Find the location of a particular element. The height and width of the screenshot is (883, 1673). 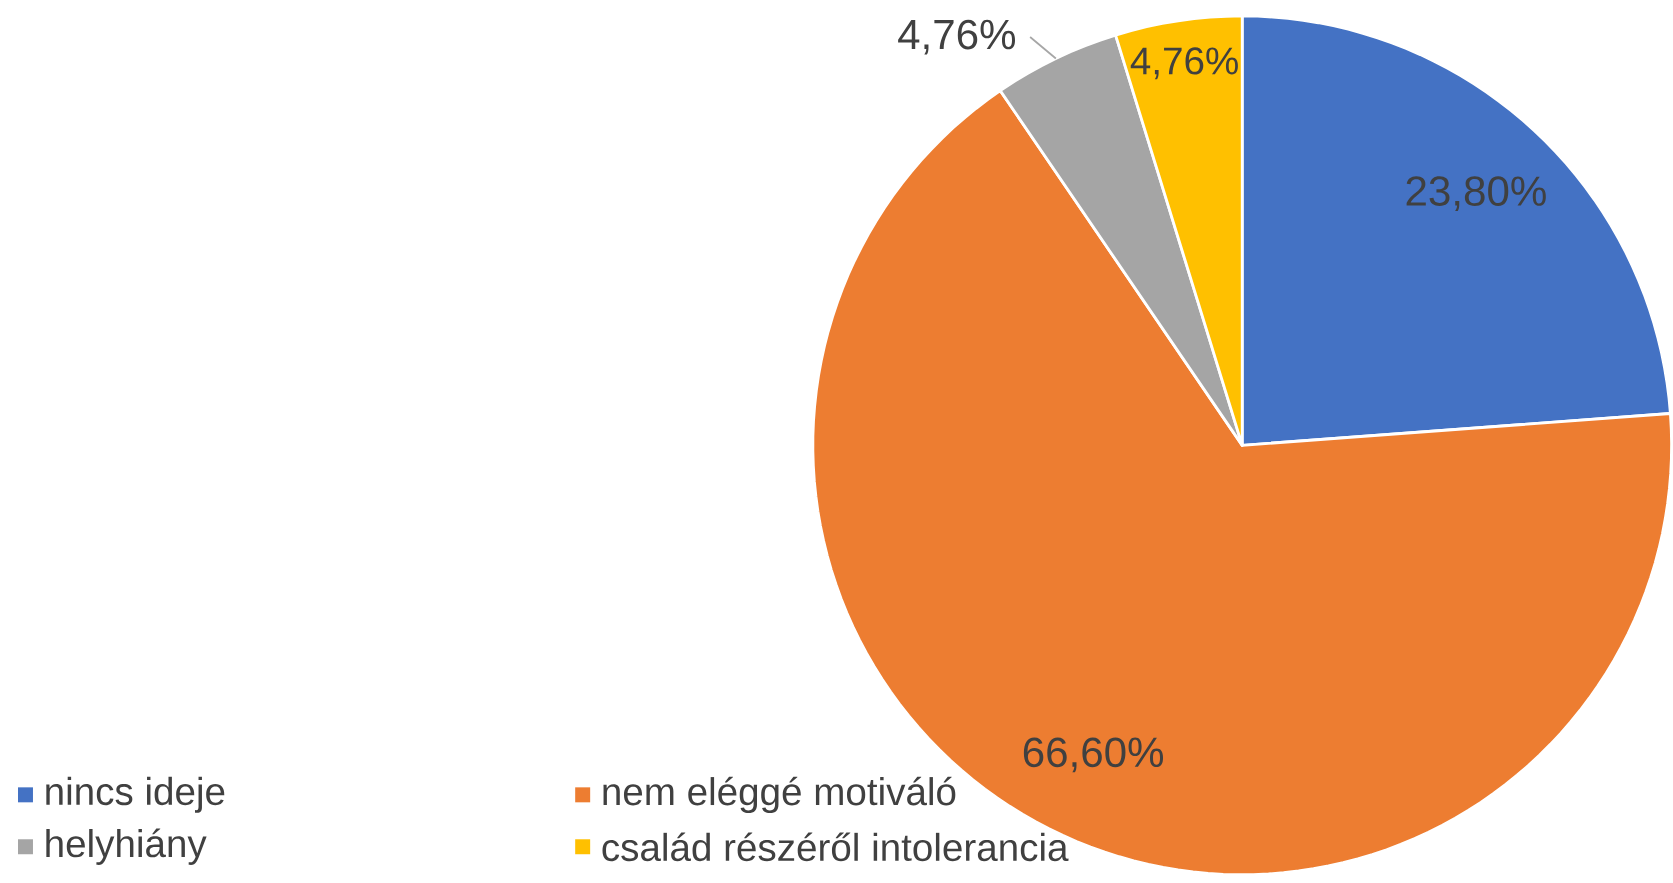

data-label: 23,80% is located at coordinates (1476, 194).